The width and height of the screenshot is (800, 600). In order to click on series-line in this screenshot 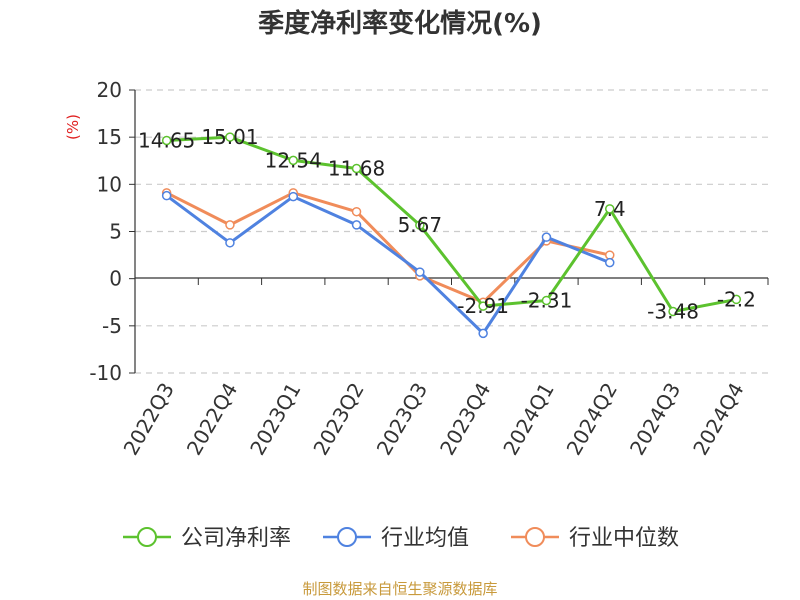, I will do `click(388, 264)`.